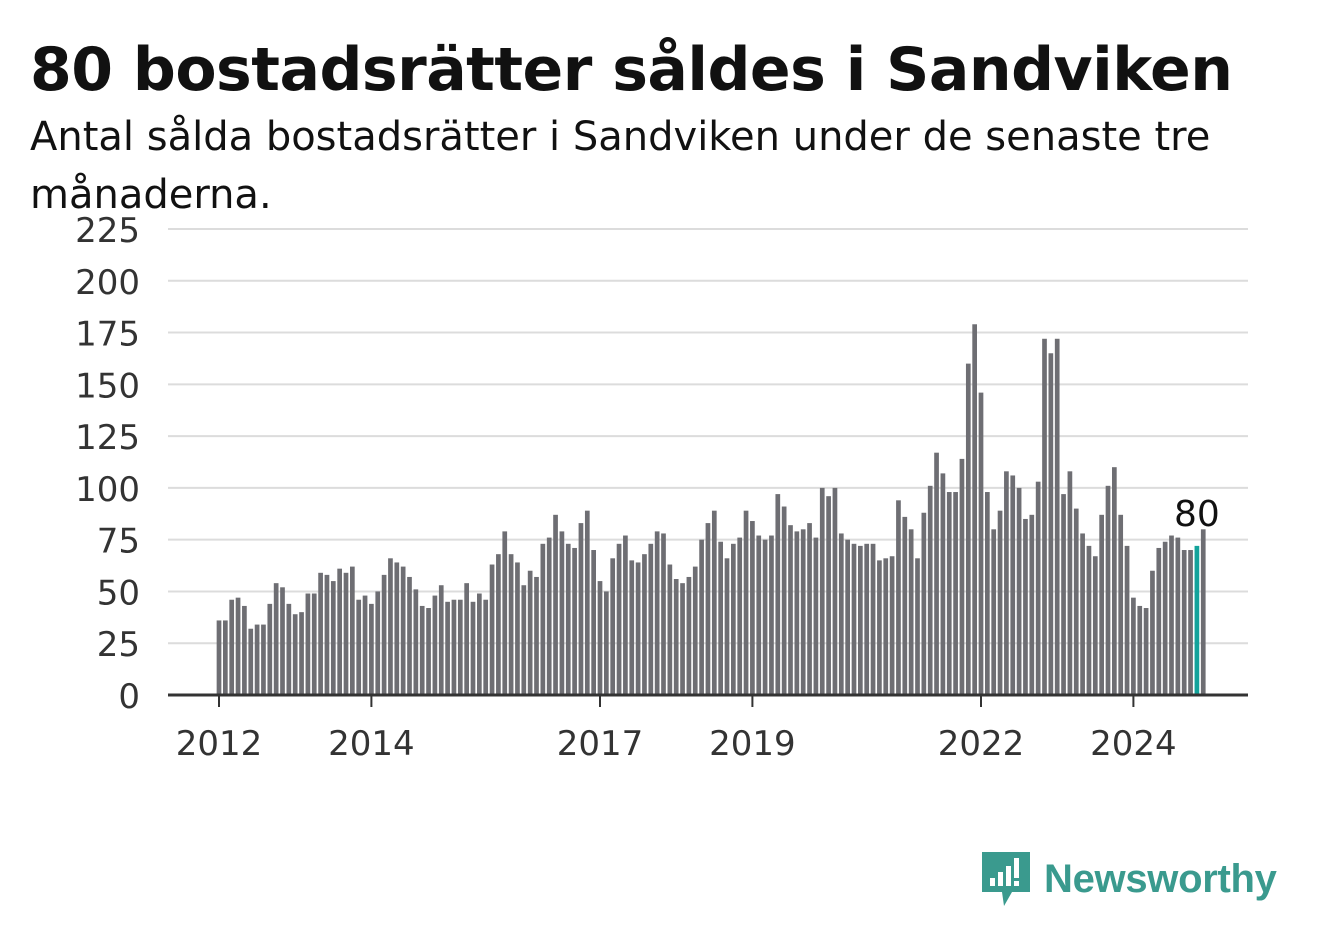  Describe the element at coordinates (1006, 879) in the screenshot. I see `newsworthy-logo-icon` at that location.